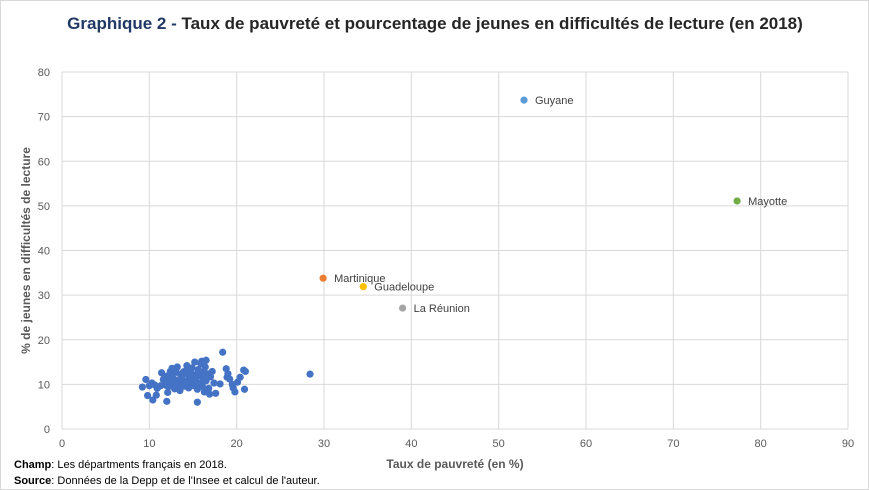 The image size is (869, 490). I want to click on data-label: Martinique, so click(359, 279).